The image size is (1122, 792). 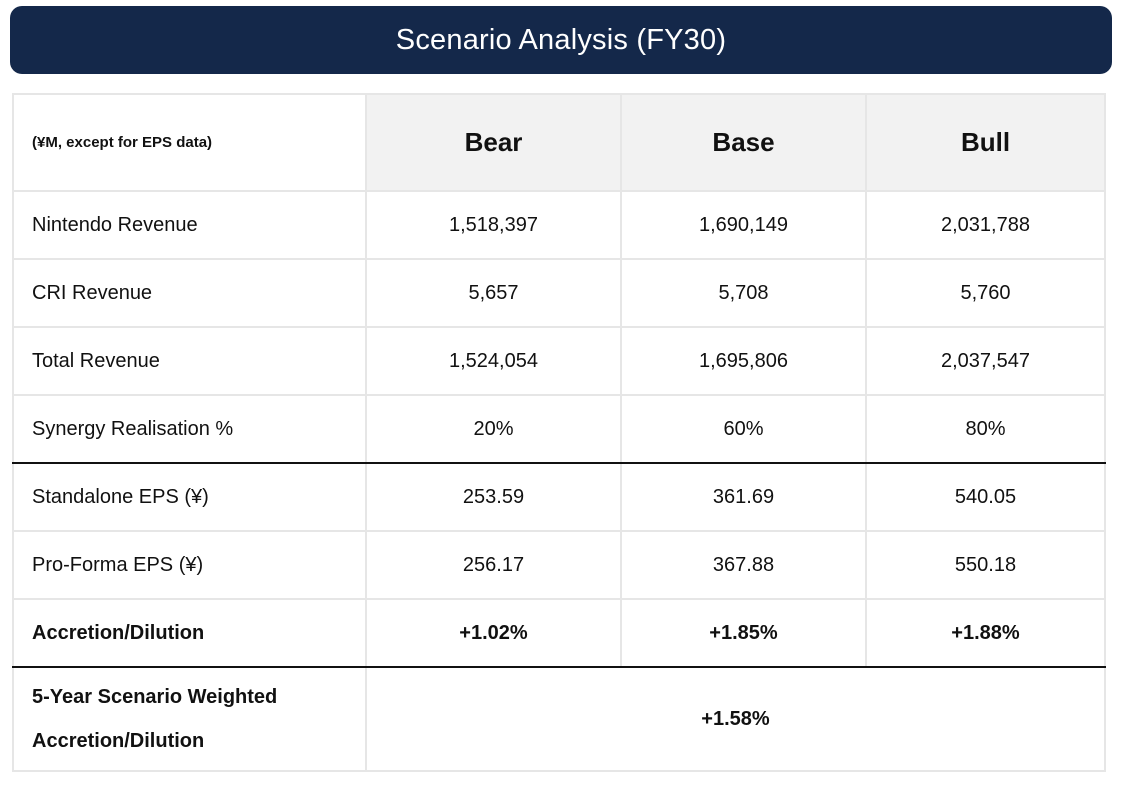 I want to click on row-label: Standalone EPS (¥), so click(x=189, y=497).